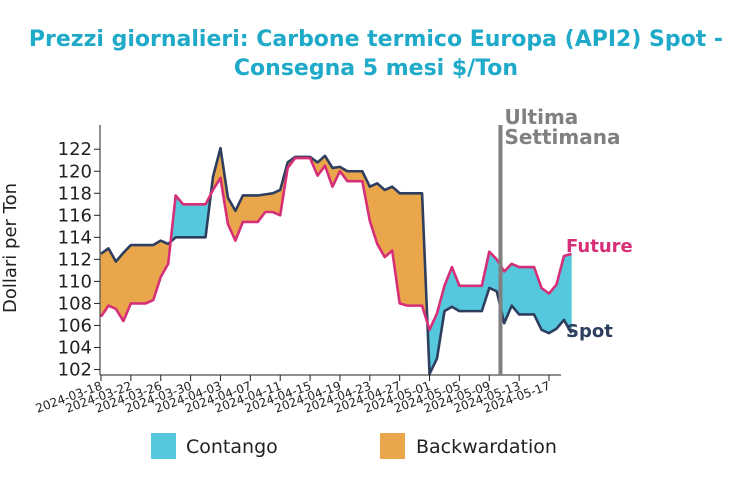  I want to click on spot-end-label: Spot, so click(589, 331).